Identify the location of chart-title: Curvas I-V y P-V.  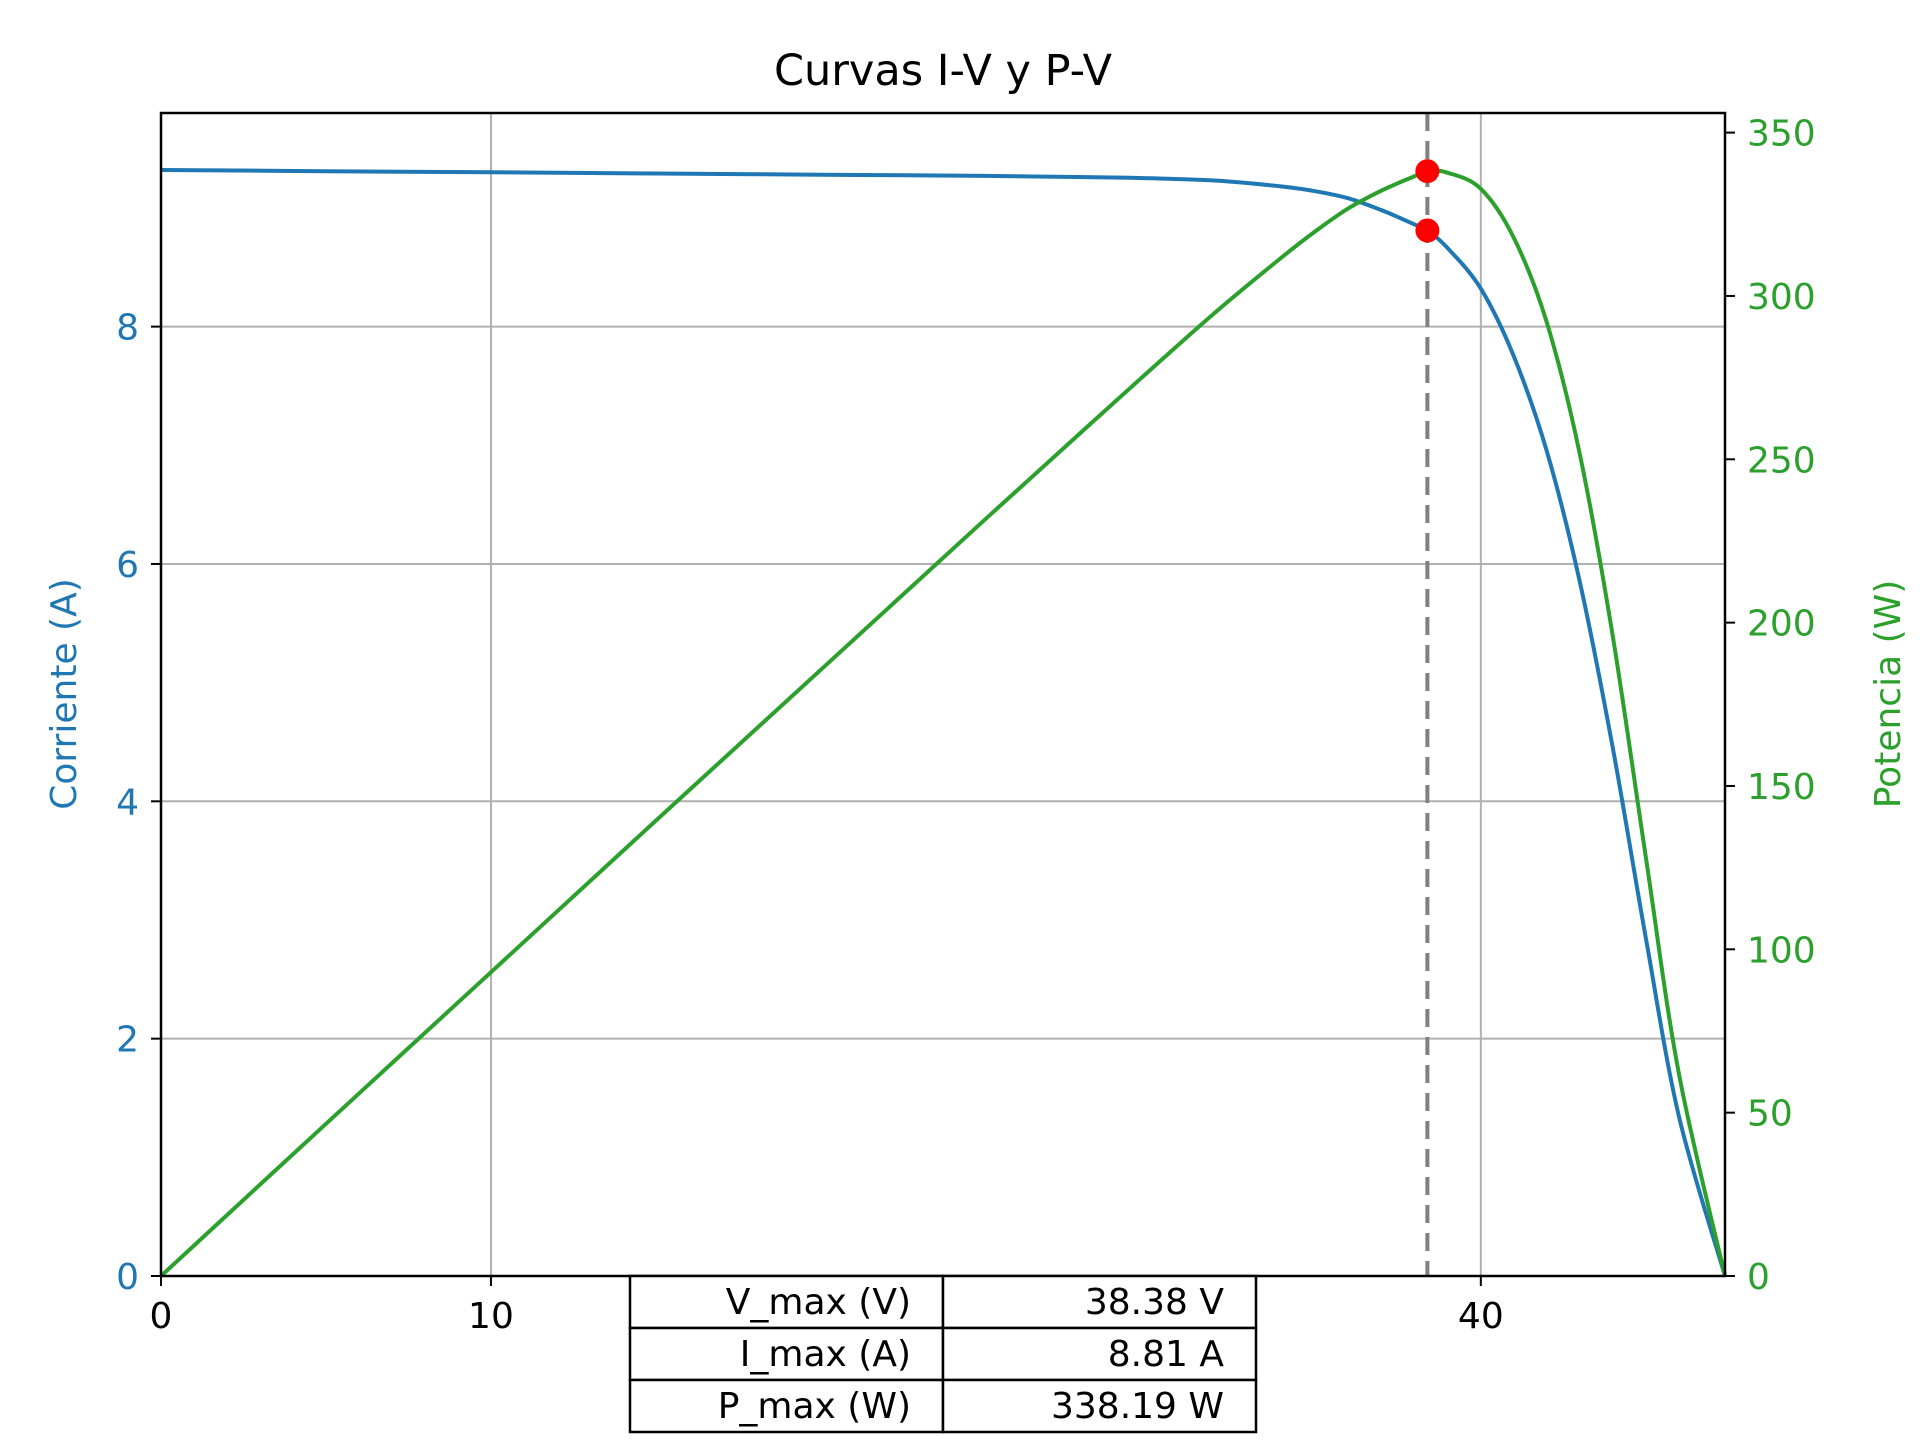
(943, 71).